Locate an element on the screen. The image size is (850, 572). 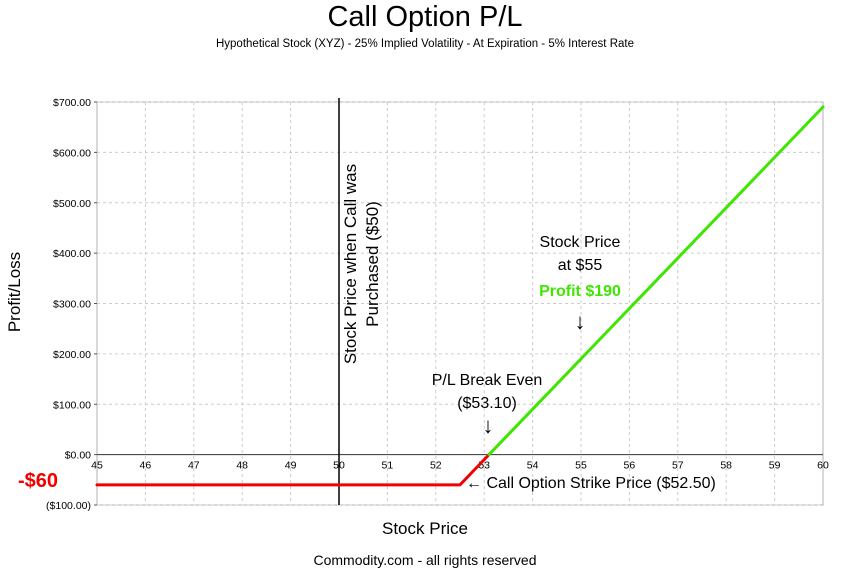
x-tick-label: 56 is located at coordinates (630, 466).